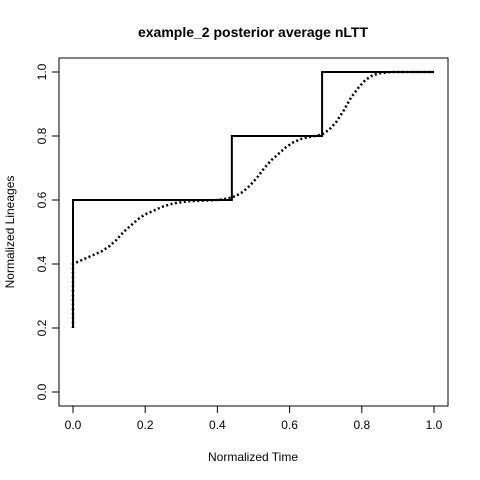 The width and height of the screenshot is (480, 480). What do you see at coordinates (10, 232) in the screenshot?
I see `y-axis-label: Normalized Lineages` at bounding box center [10, 232].